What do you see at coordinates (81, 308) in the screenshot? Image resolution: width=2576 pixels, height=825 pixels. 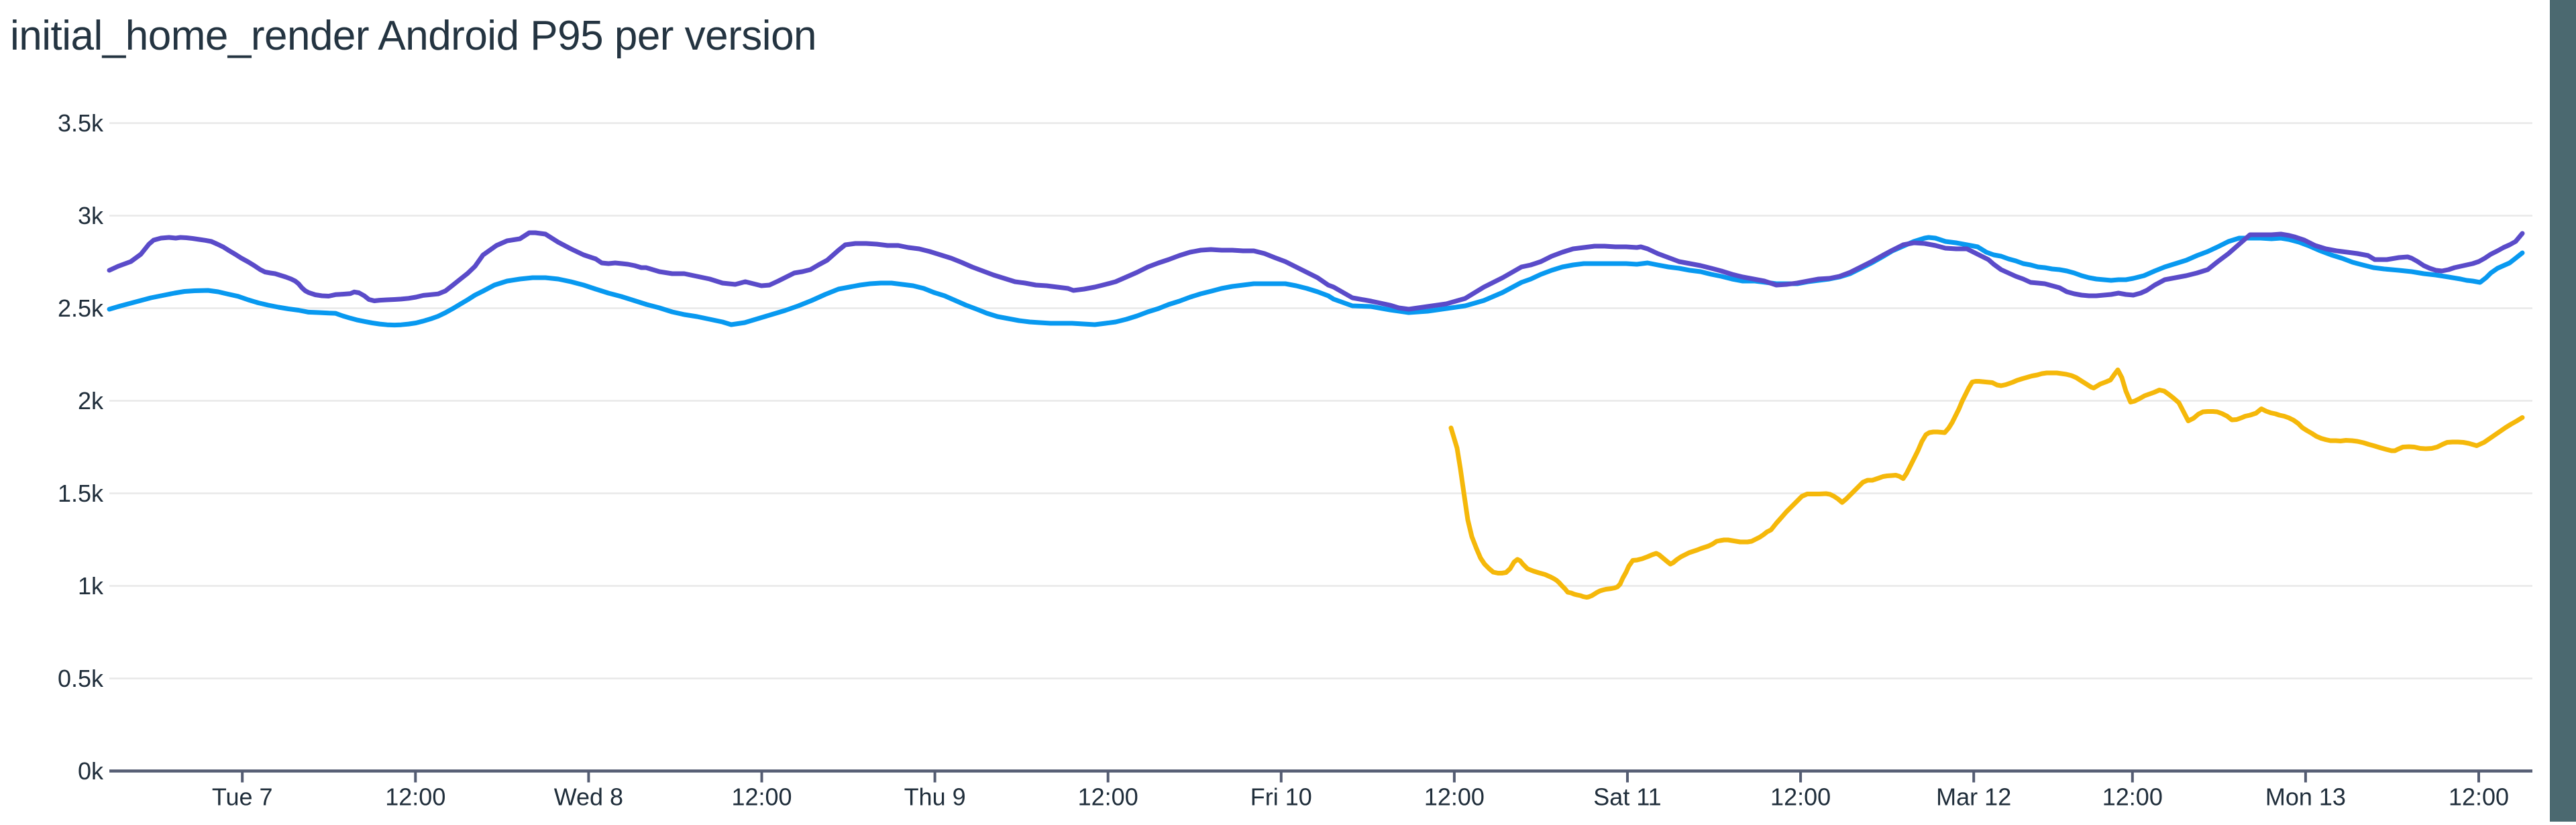 I see `svg-text: 2.5k` at bounding box center [81, 308].